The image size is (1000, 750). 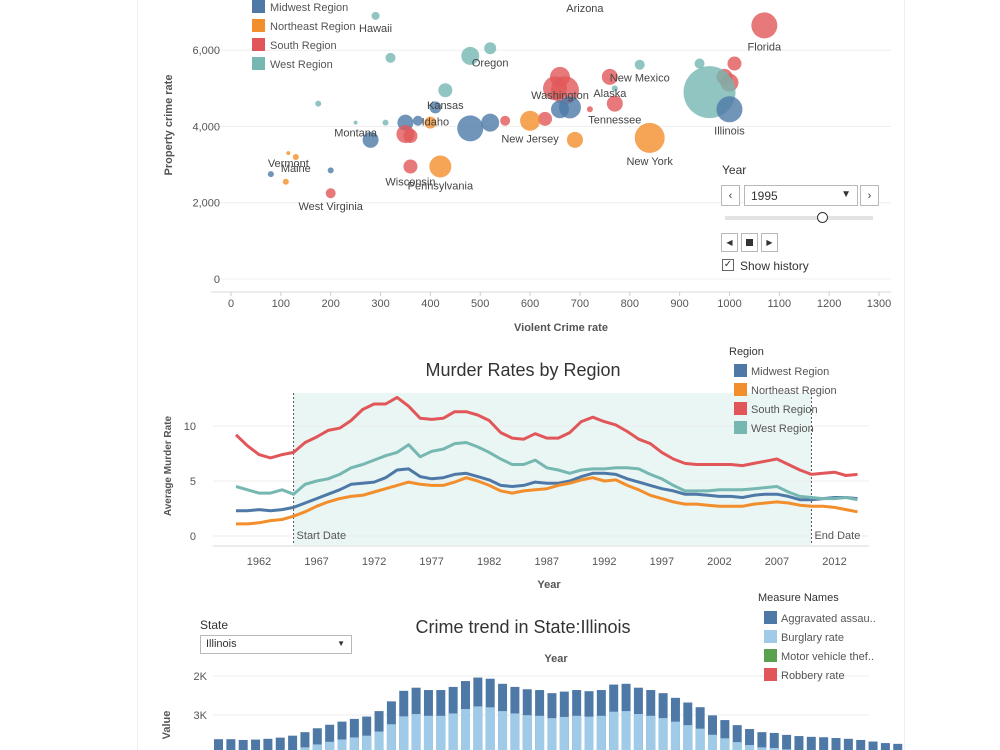 What do you see at coordinates (410, 183) in the screenshot?
I see `scatter-point-label: Wisconsin` at bounding box center [410, 183].